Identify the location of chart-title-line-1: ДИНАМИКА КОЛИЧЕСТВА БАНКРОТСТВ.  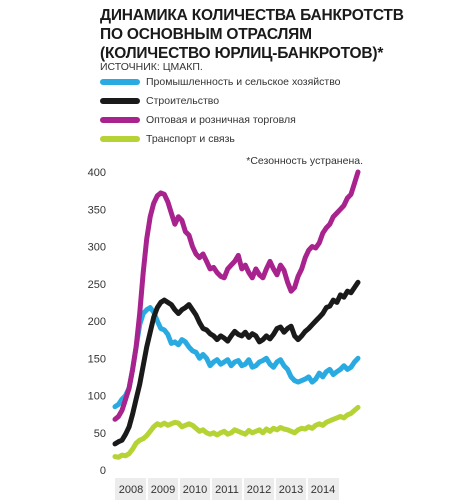
(252, 15).